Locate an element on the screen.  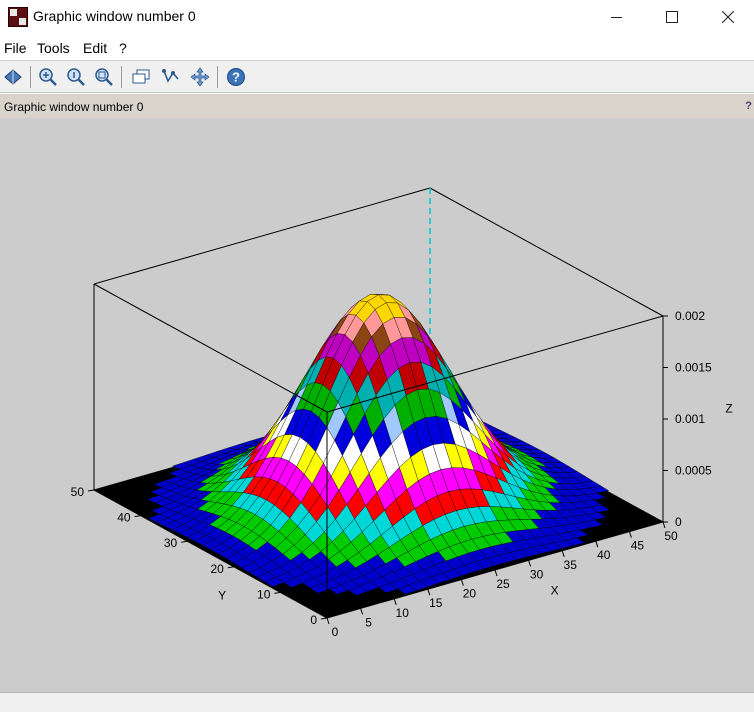
info-bar: Graphic window number 0 ? is located at coordinates (377, 106).